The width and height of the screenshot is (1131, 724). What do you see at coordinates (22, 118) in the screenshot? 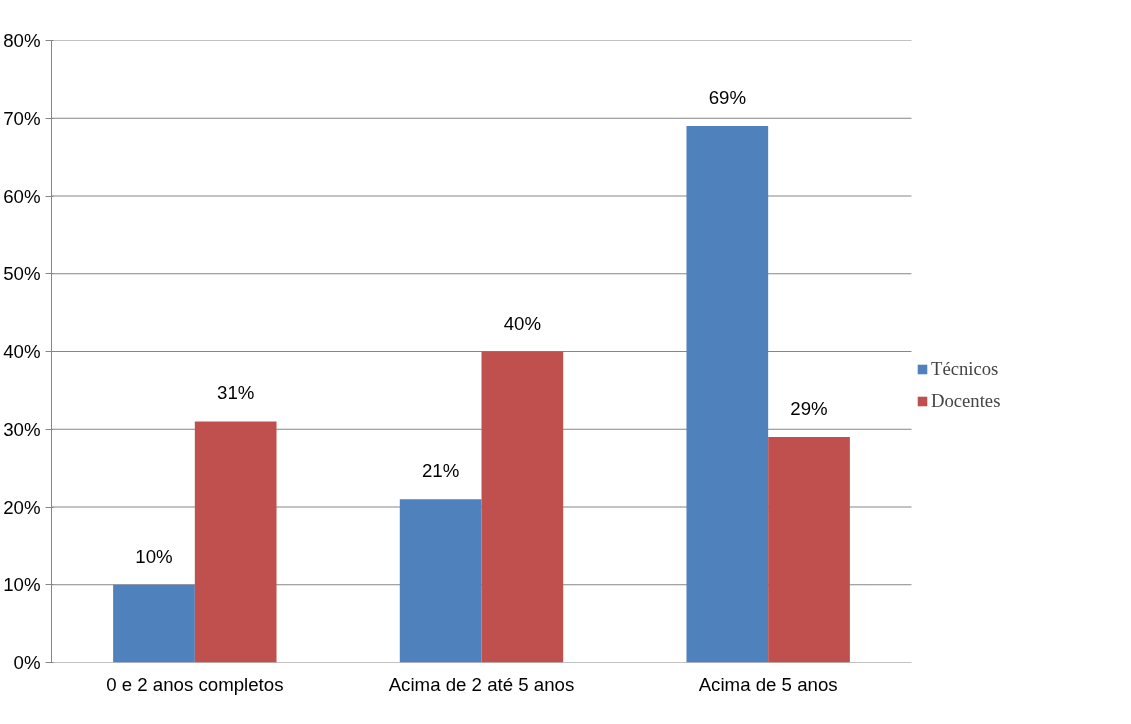
I see `y-tick-label: 70%` at bounding box center [22, 118].